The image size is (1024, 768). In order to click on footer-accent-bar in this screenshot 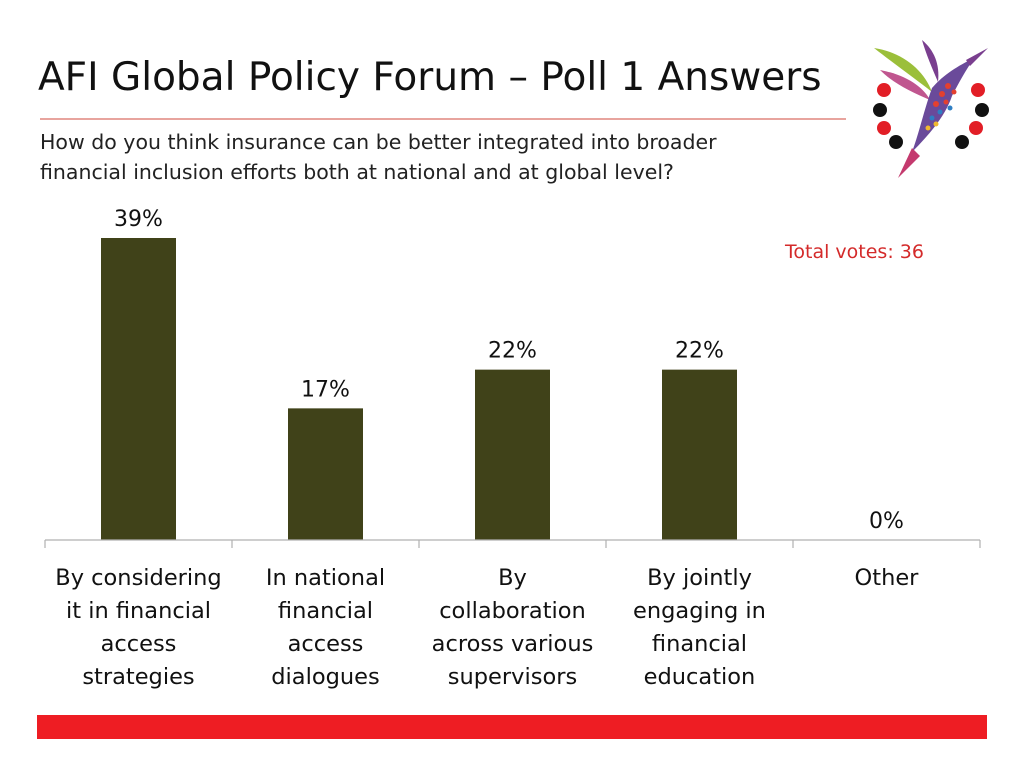, I will do `click(512, 727)`.